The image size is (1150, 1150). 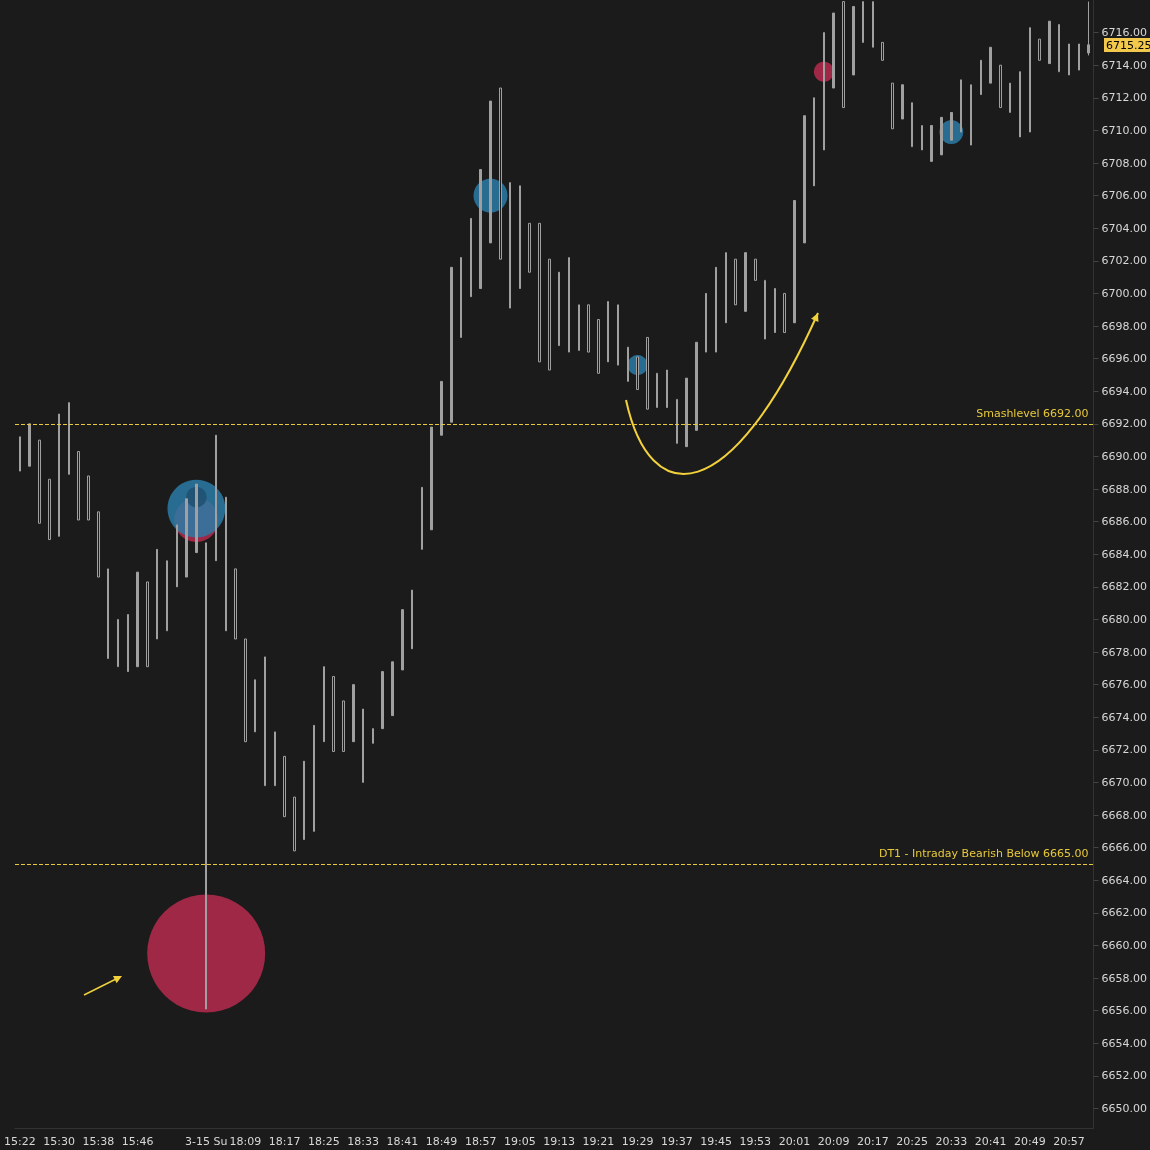 What do you see at coordinates (1124, 261) in the screenshot?
I see `y-tick-label: 6702.00` at bounding box center [1124, 261].